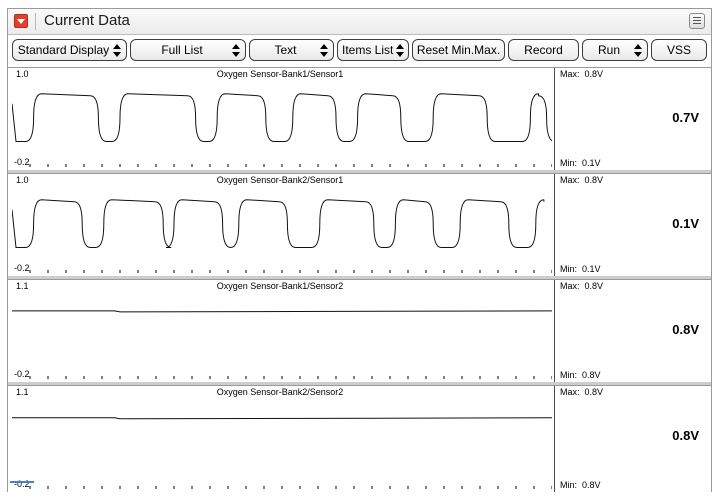 This screenshot has height=498, width=718. I want to click on reset-minmax-label: Reset Min.Max., so click(458, 50).